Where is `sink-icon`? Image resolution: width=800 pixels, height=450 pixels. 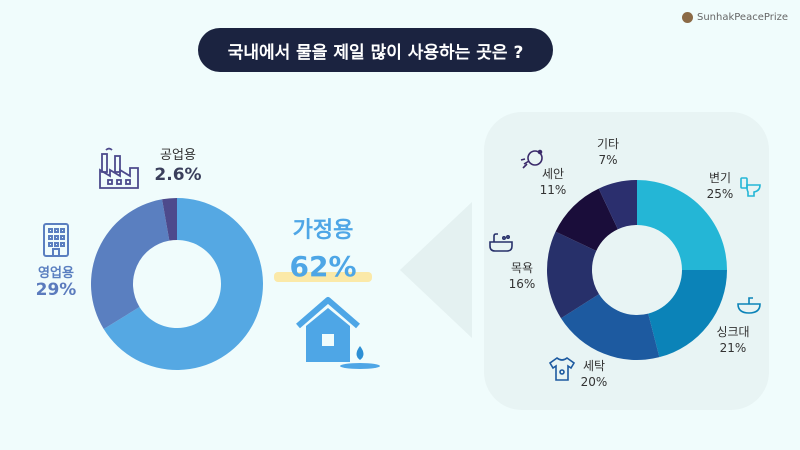
sink-icon is located at coordinates (749, 305).